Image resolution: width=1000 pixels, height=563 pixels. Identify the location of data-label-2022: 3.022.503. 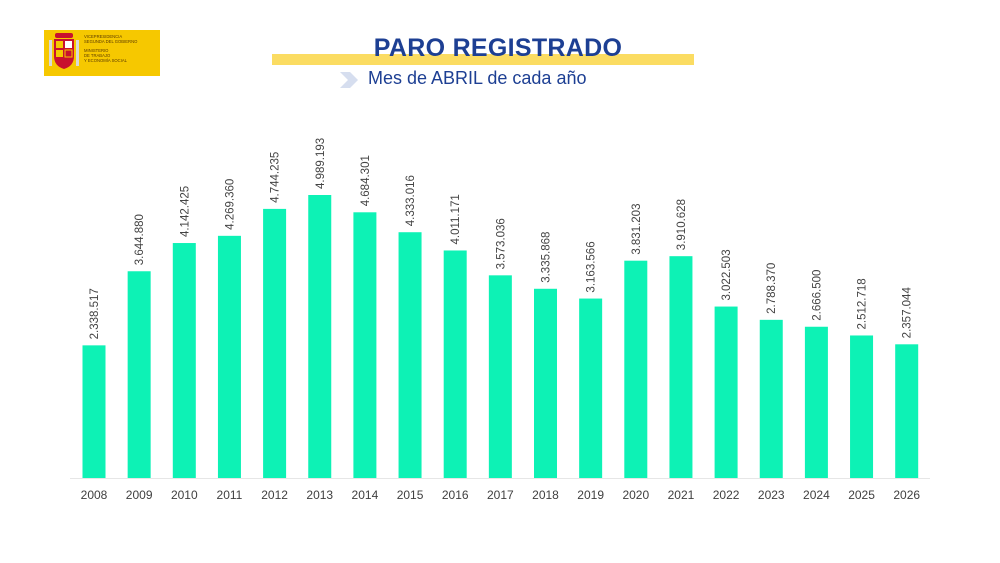
(727, 274).